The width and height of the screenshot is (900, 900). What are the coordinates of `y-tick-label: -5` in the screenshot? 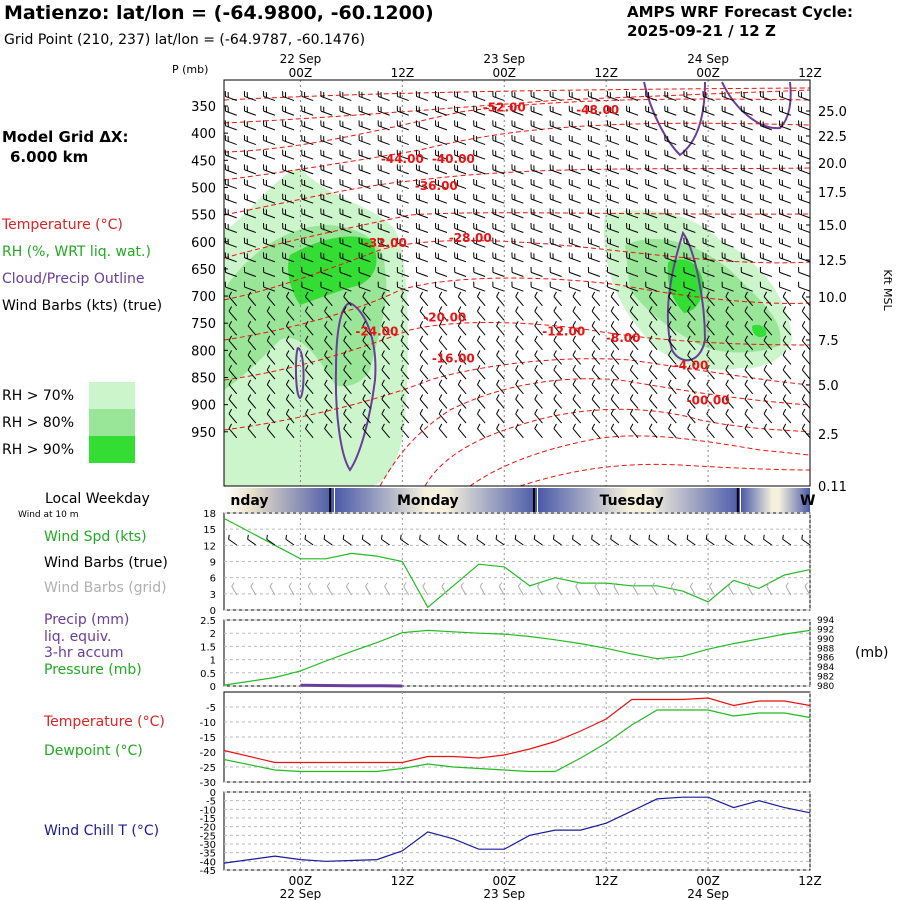 It's located at (211, 802).